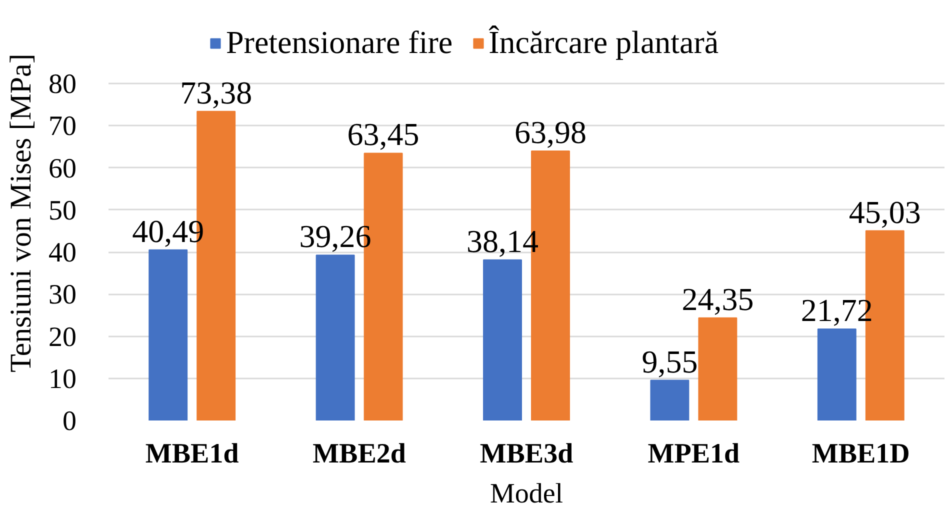 The height and width of the screenshot is (517, 948). What do you see at coordinates (603, 42) in the screenshot?
I see `legend-label: Încărcare plantară` at bounding box center [603, 42].